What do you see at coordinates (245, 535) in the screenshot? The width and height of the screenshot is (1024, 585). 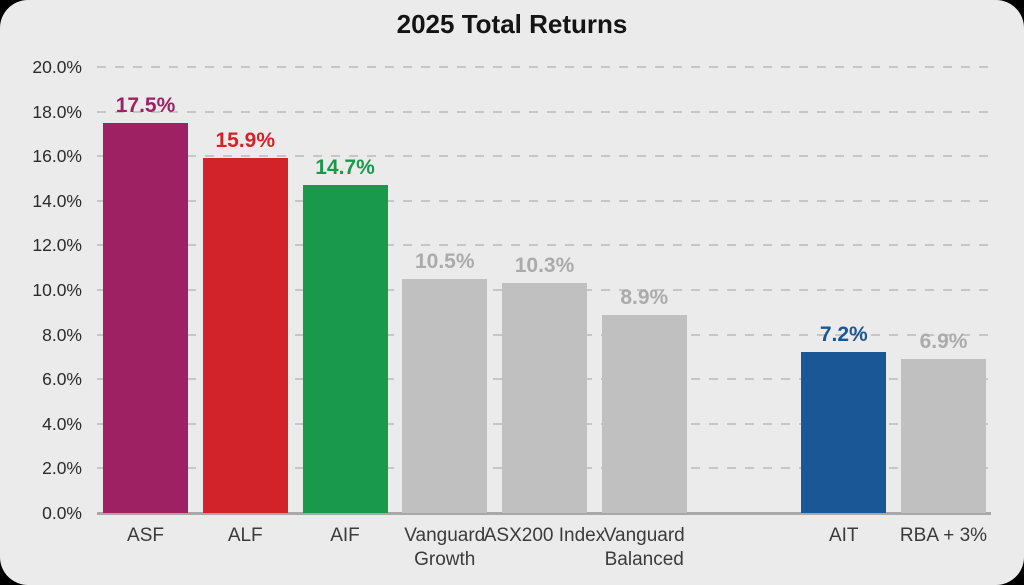 I see `xlabel-alf: ALF` at bounding box center [245, 535].